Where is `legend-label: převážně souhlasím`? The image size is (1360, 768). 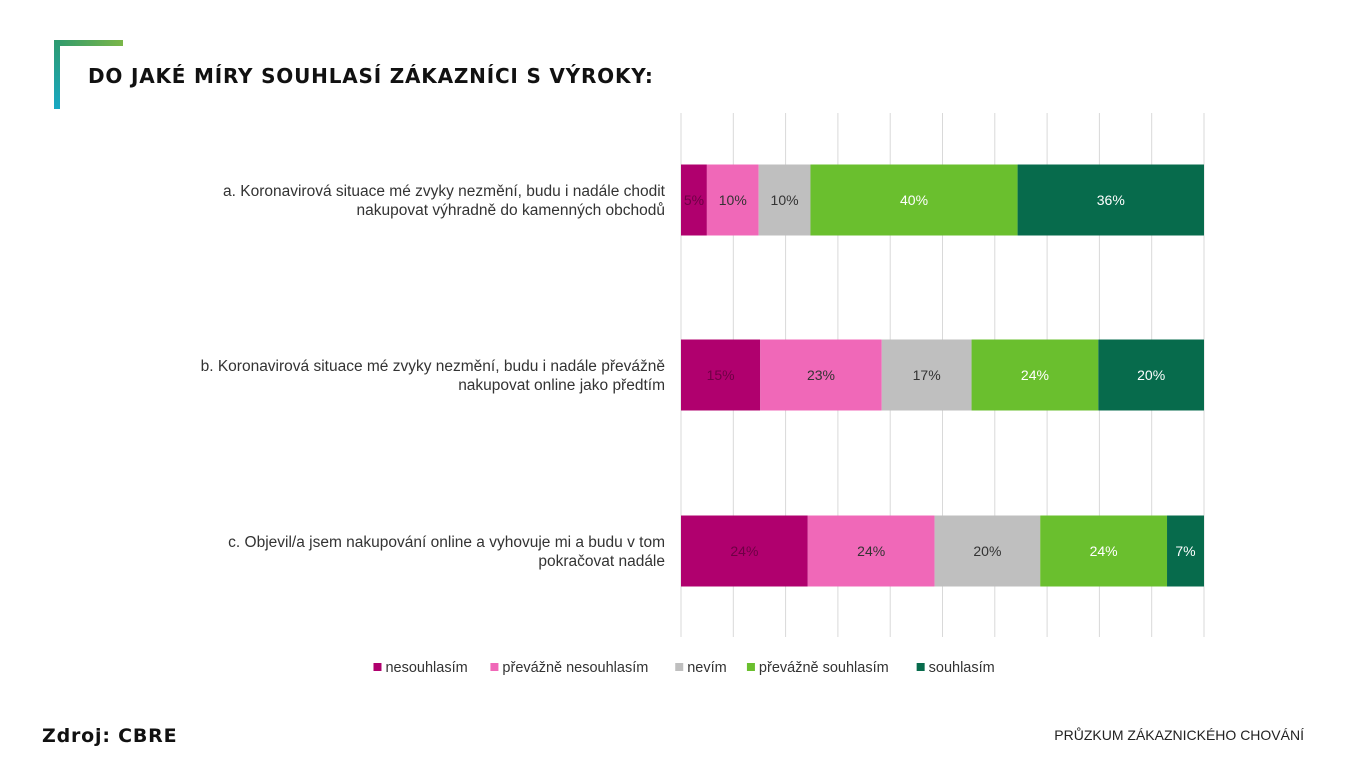 legend-label: převážně souhlasím is located at coordinates (824, 668).